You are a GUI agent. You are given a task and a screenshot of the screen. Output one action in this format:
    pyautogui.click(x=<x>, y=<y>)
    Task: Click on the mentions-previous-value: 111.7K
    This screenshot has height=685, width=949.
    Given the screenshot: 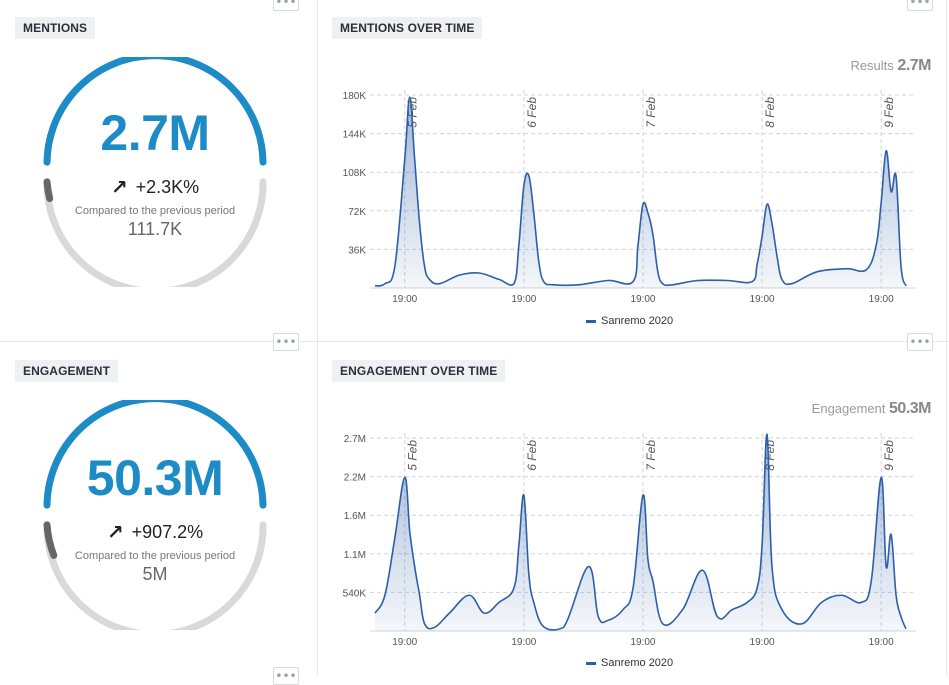 What is the action you would take?
    pyautogui.click(x=155, y=229)
    